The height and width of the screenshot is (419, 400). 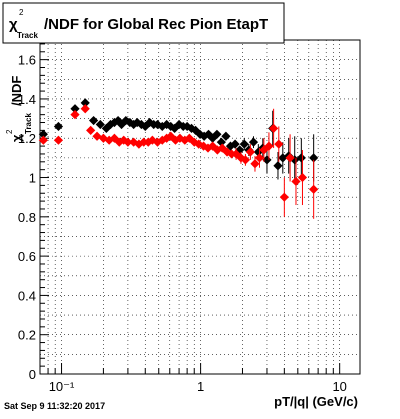 I want to click on x-tick-label: 10, so click(x=339, y=386).